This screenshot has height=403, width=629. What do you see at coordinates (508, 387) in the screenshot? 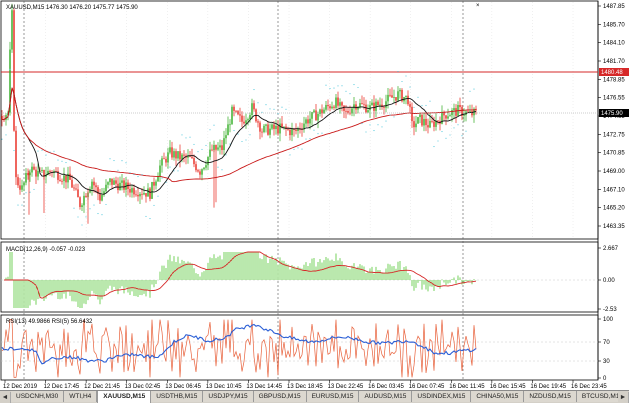
I see `time-tick-label: 16 Dec 15:45` at bounding box center [508, 387].